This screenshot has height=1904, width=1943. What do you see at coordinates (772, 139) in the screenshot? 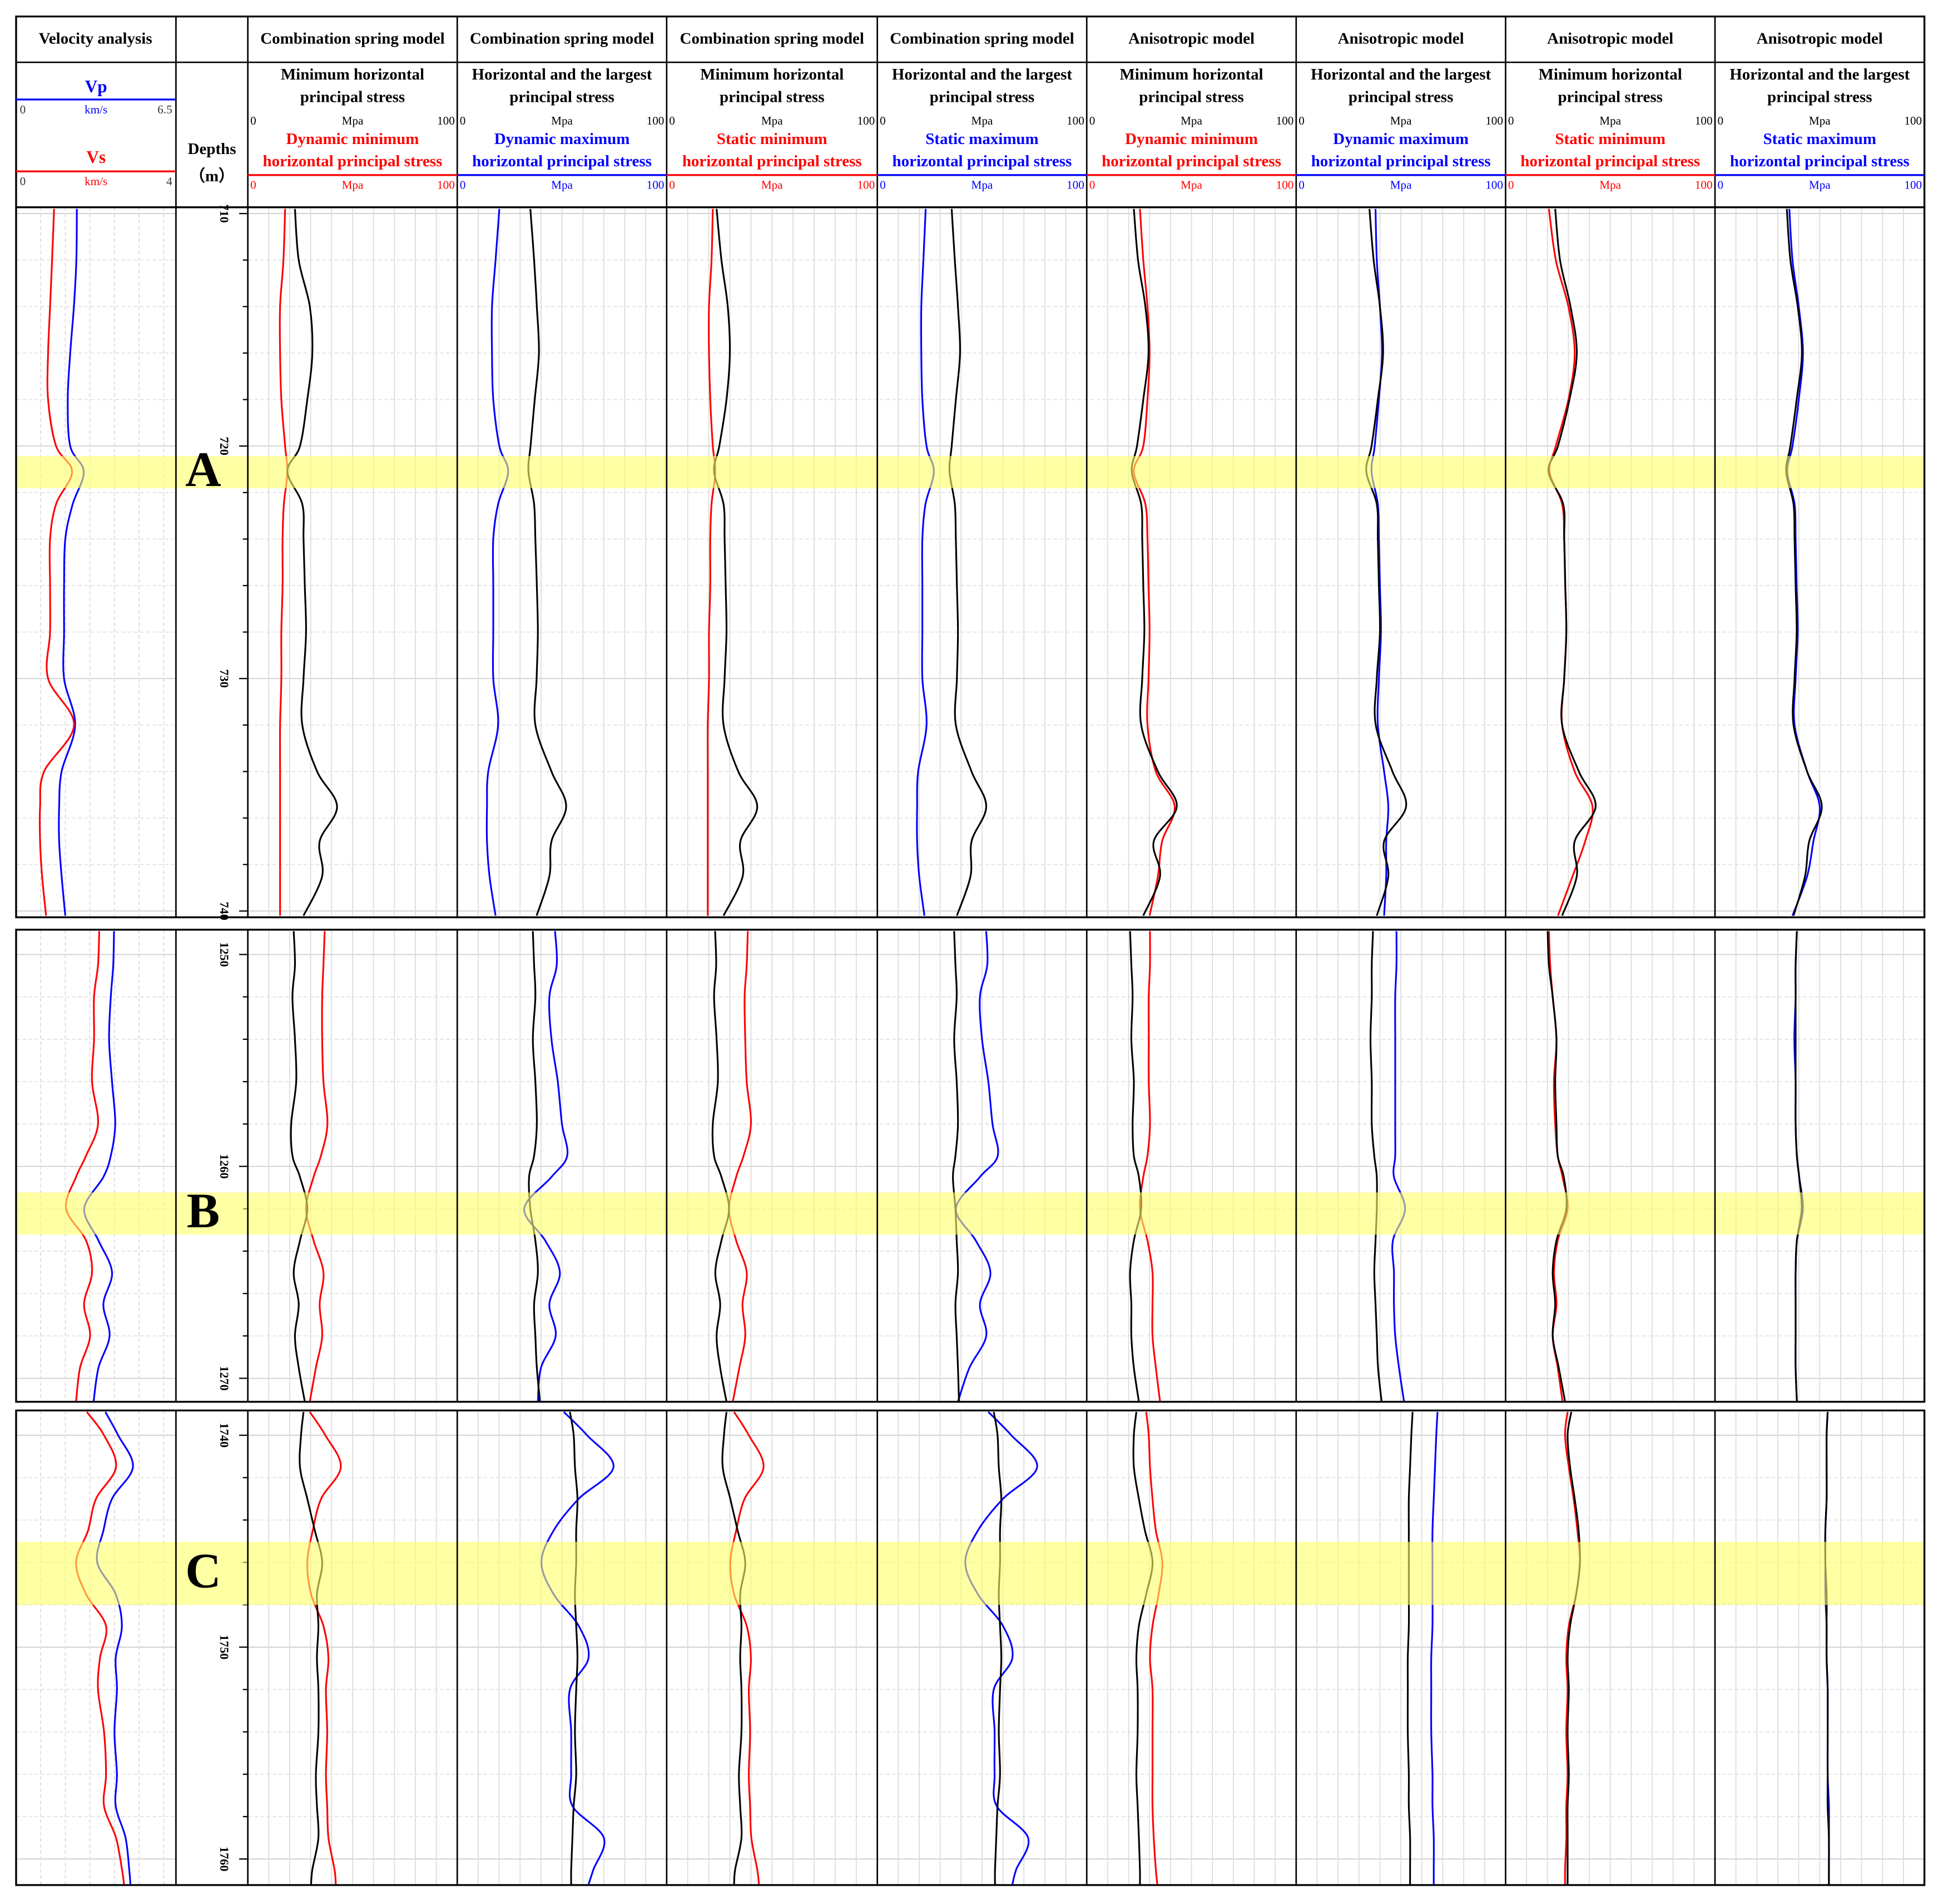
I see `curve-name: Static minimum` at bounding box center [772, 139].